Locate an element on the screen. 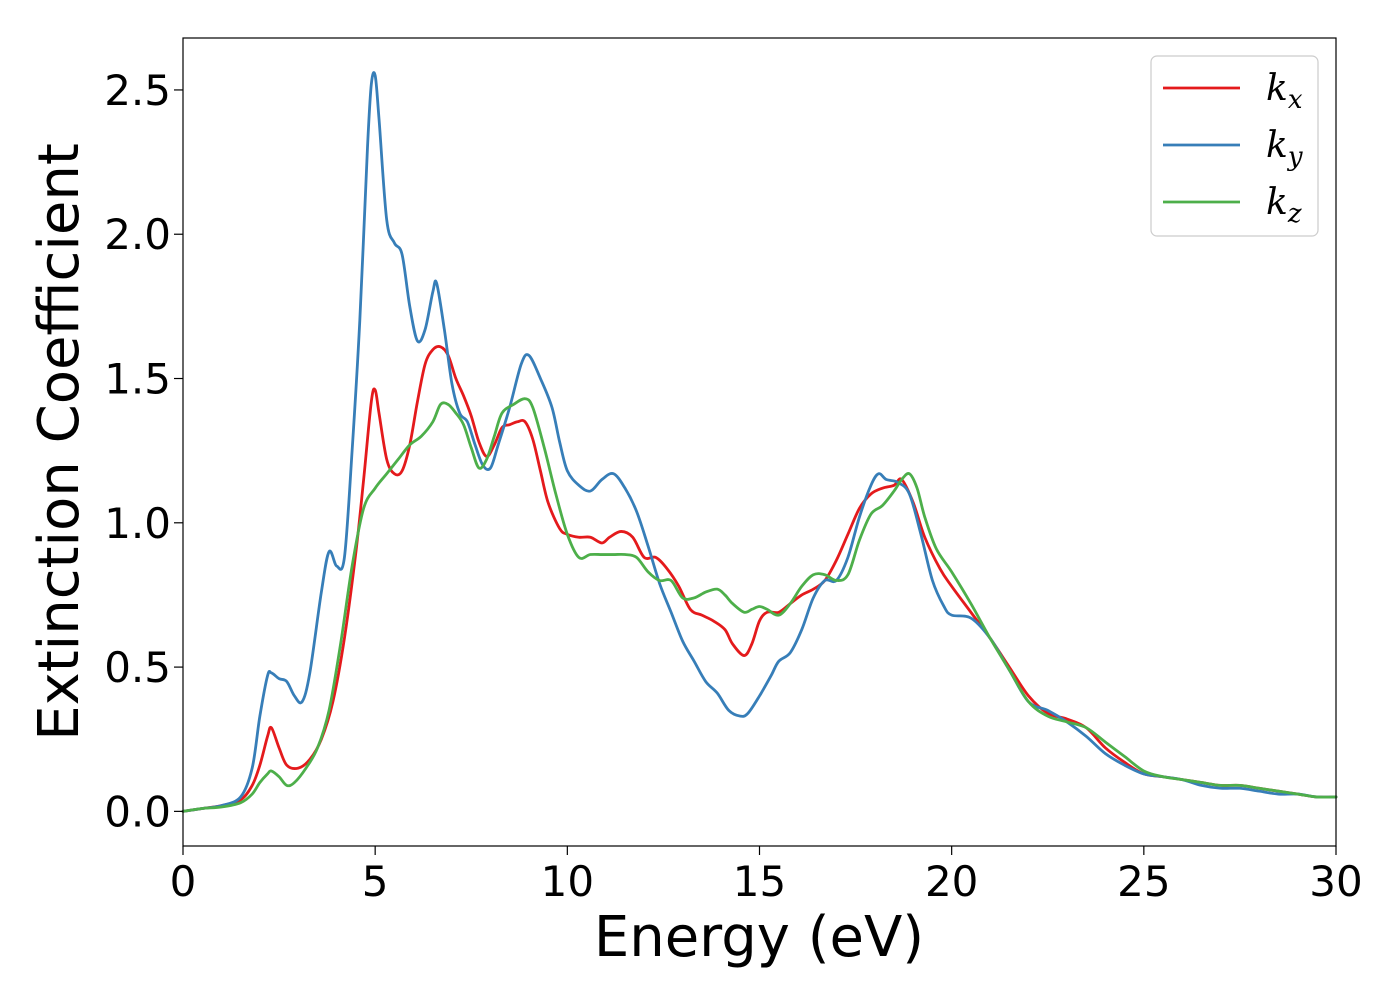 Image resolution: width=1400 pixels, height=1005 pixels. x-tick-label: 10 is located at coordinates (567, 881).